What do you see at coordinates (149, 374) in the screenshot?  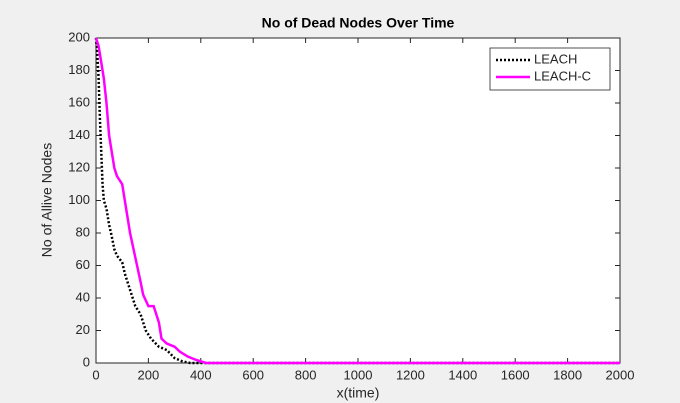 I see `x-tick-label: 200` at bounding box center [149, 374].